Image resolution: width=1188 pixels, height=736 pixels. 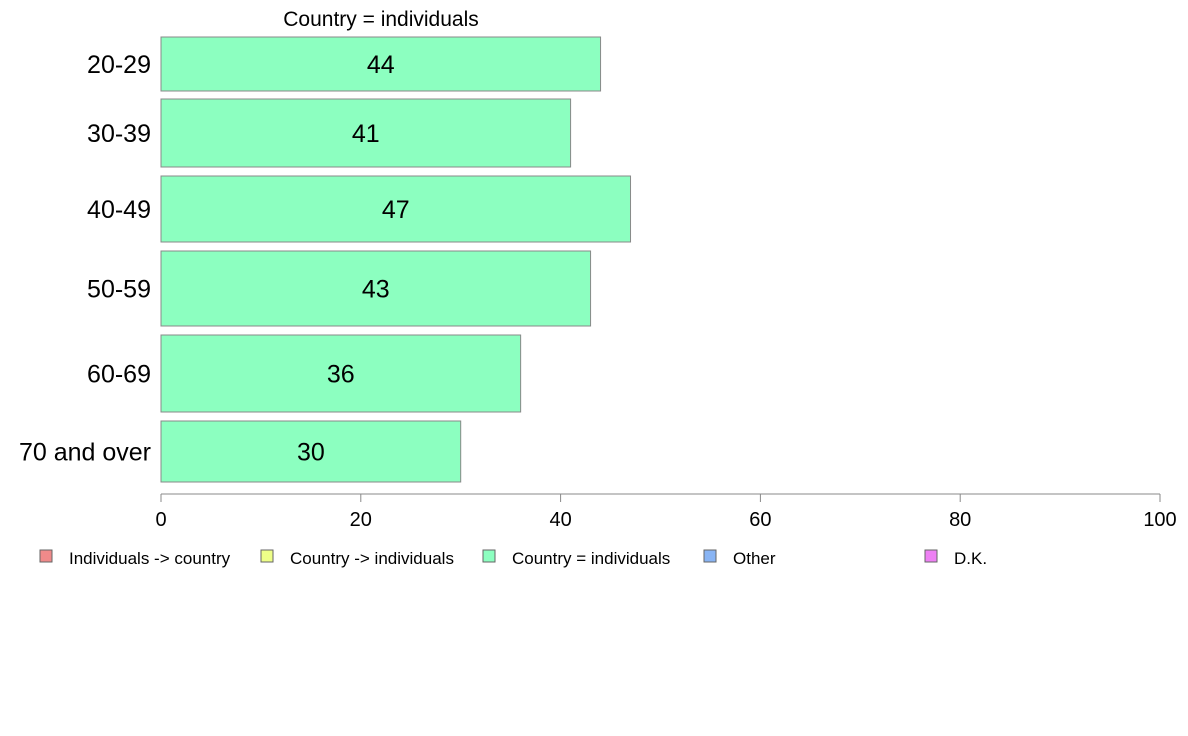 What do you see at coordinates (760, 520) in the screenshot?
I see `x-tick-label: 60` at bounding box center [760, 520].